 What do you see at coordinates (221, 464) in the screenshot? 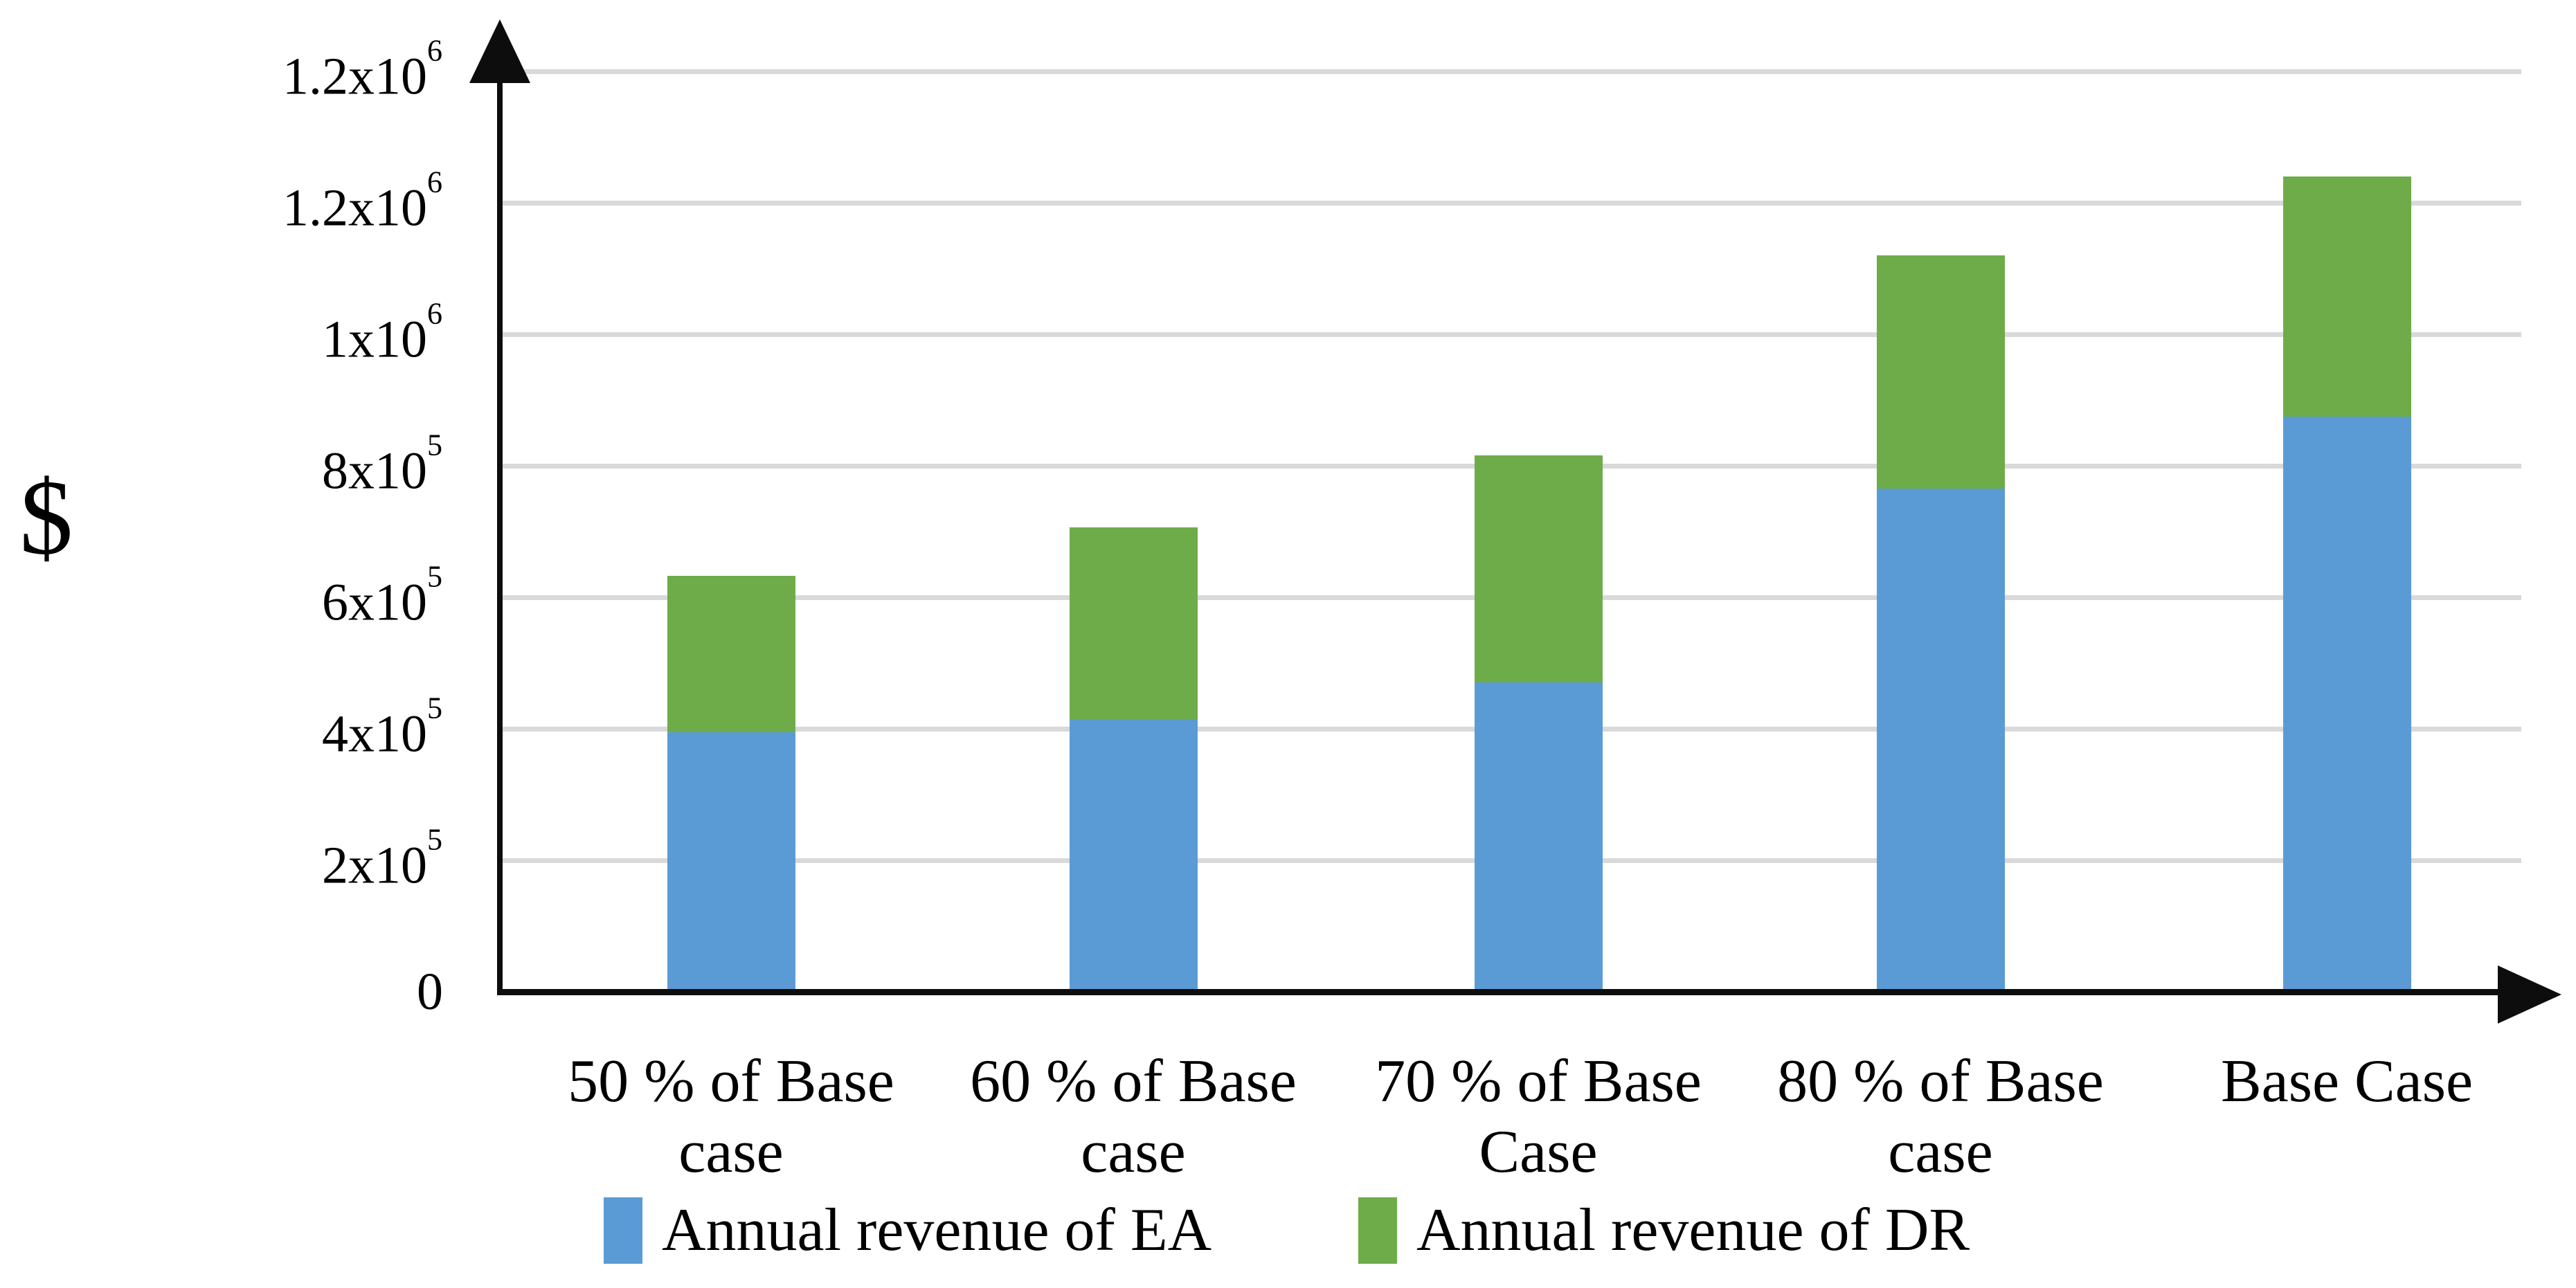
I see `y-tick-label: 8x105` at bounding box center [221, 464].